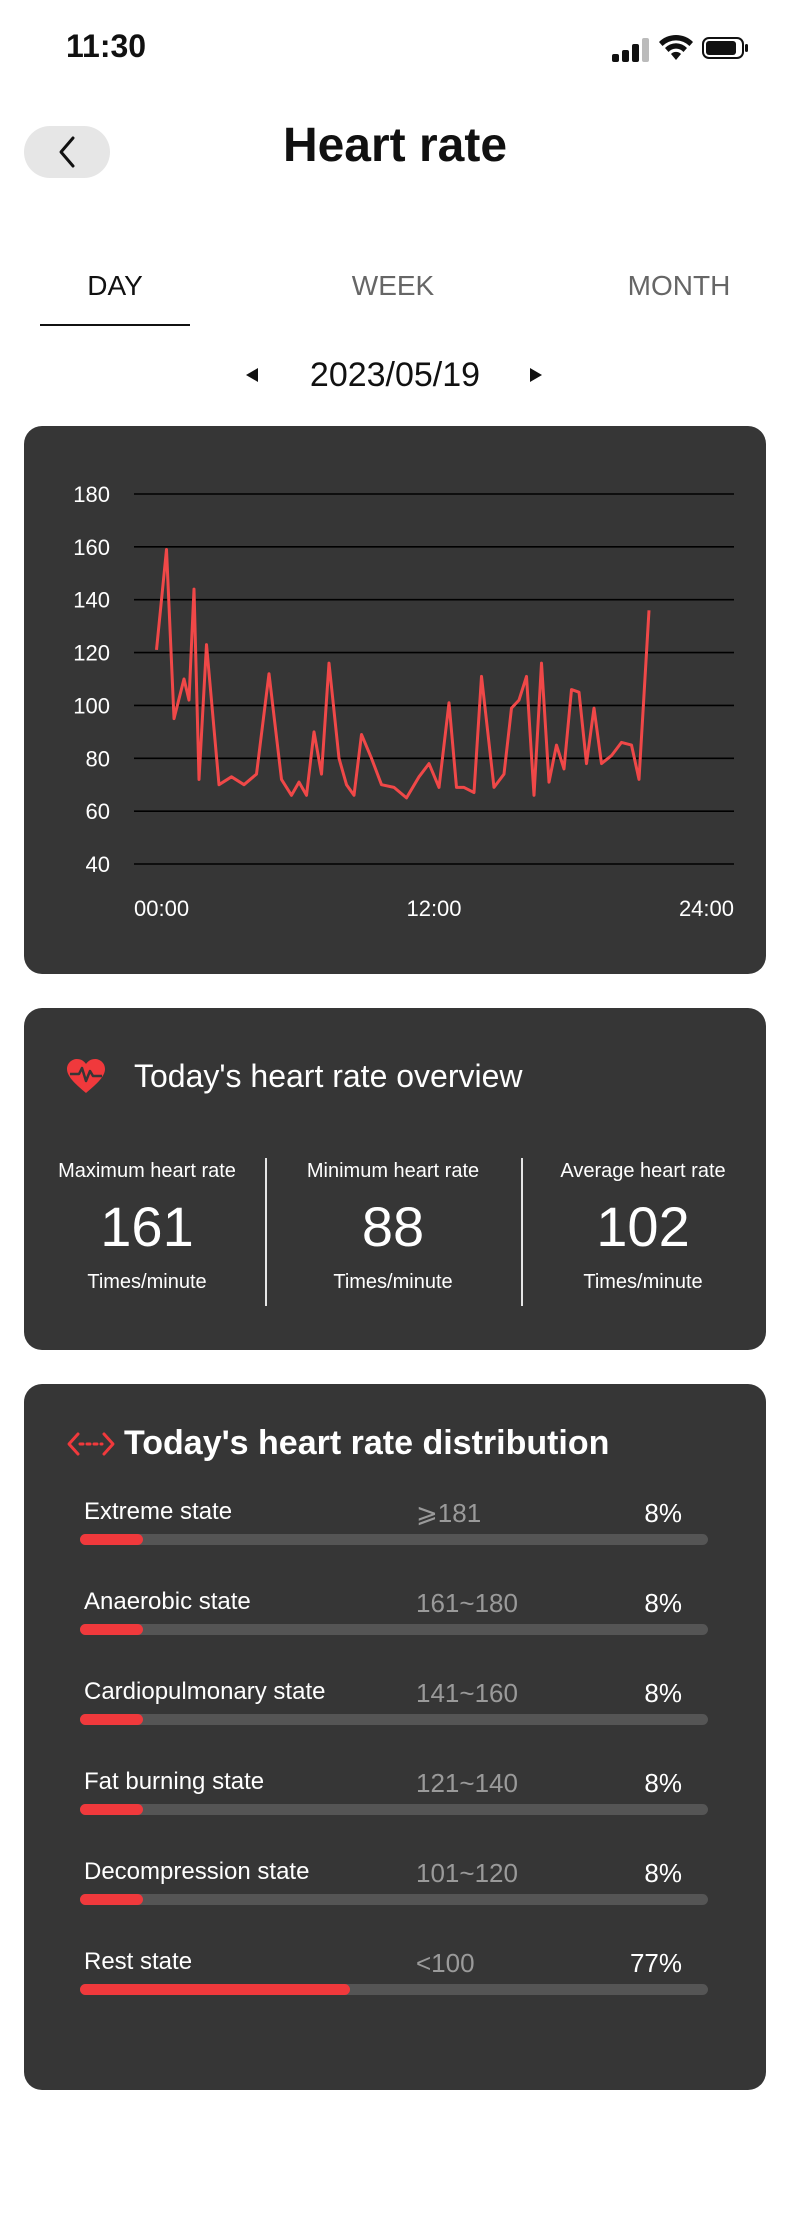  Describe the element at coordinates (91, 494) in the screenshot. I see `y-tick-label: 180` at that location.